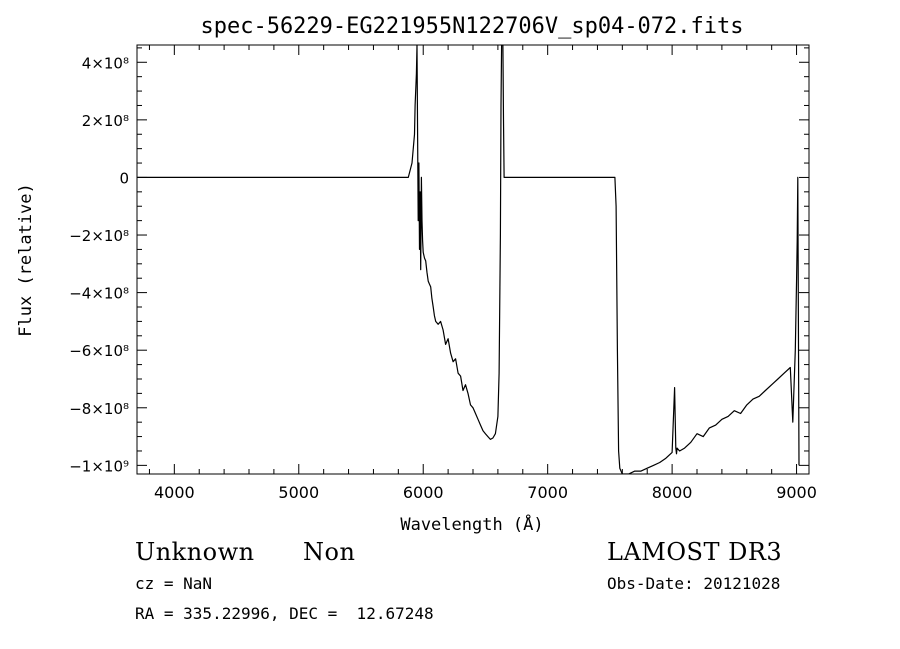  What do you see at coordinates (298, 492) in the screenshot?
I see `x-tick-label: 5000` at bounding box center [298, 492].